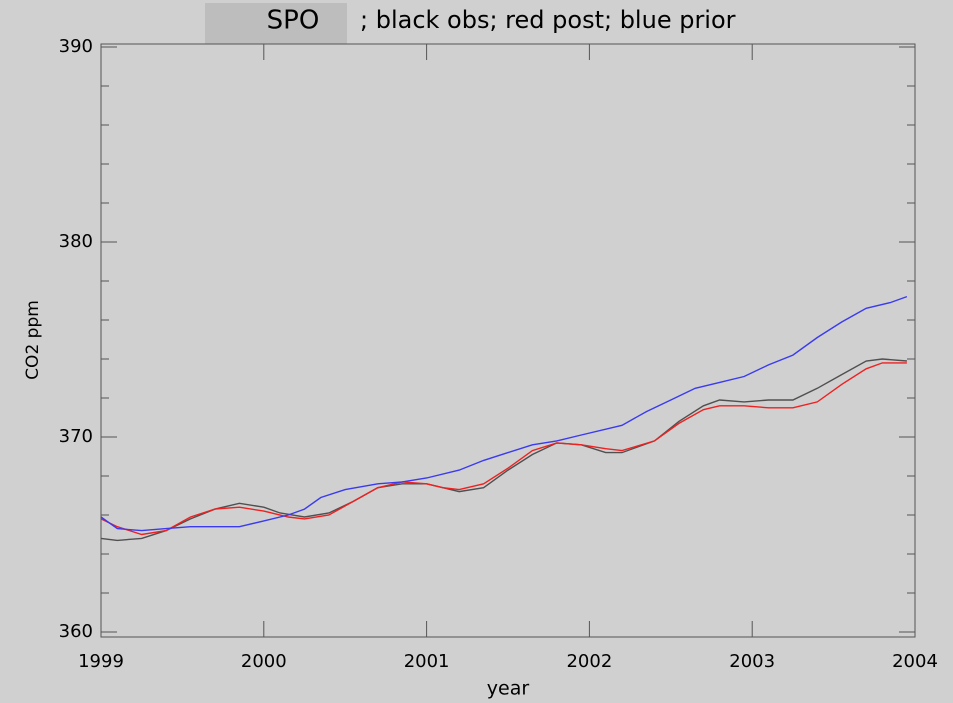 This screenshot has width=953, height=703. I want to click on y-tick-label: 360, so click(76, 631).